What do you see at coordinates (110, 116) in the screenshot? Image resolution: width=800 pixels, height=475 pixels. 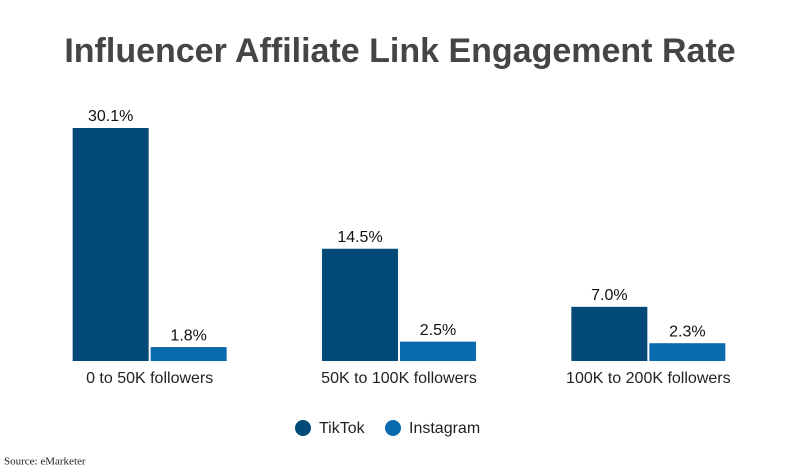 I see `value-label: 30.1%` at bounding box center [110, 116].